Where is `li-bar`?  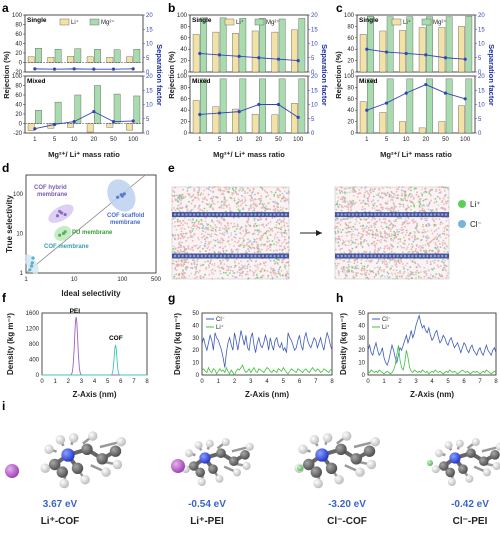
li-bar is located at coordinates (70, 125).